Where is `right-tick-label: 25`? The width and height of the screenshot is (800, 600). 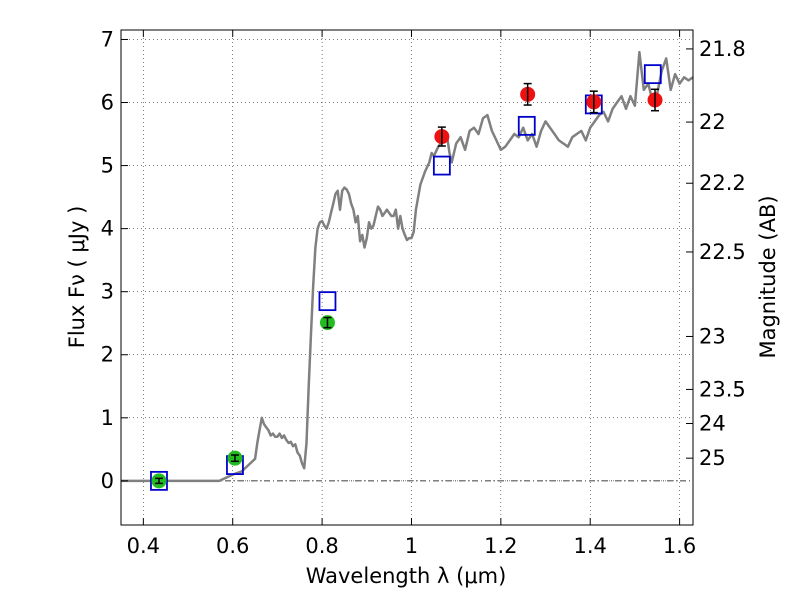
right-tick-label: 25 is located at coordinates (712, 458).